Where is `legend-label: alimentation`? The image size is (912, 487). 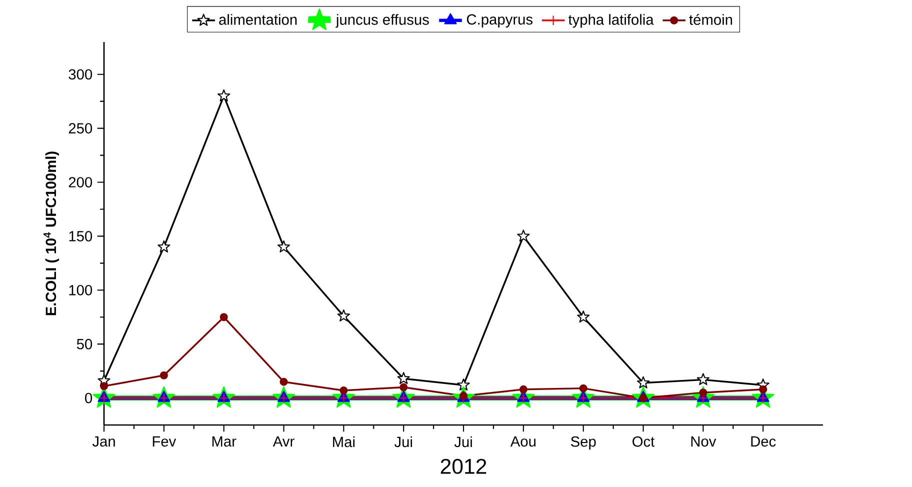 legend-label: alimentation is located at coordinates (258, 19).